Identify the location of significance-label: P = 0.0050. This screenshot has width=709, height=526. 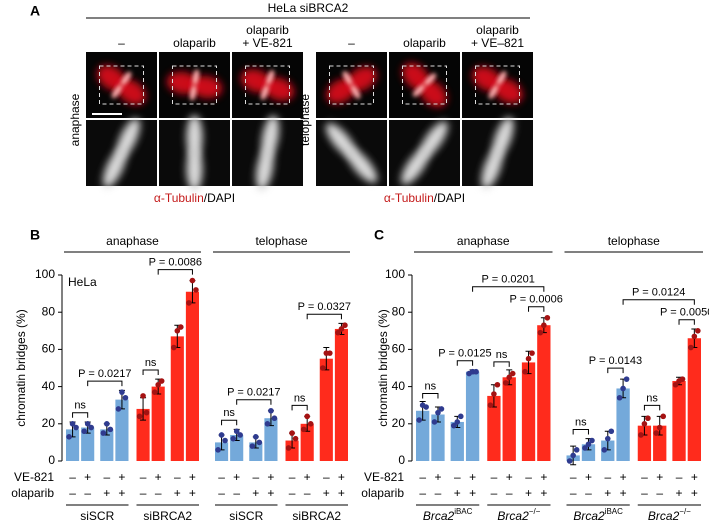
(684, 313).